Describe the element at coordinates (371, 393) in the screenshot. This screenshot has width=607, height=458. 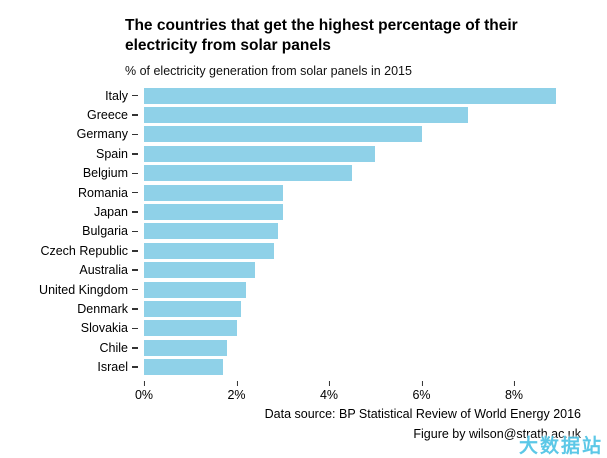
I see `x-axis: 0% 2% 4% 6% 8%` at that location.